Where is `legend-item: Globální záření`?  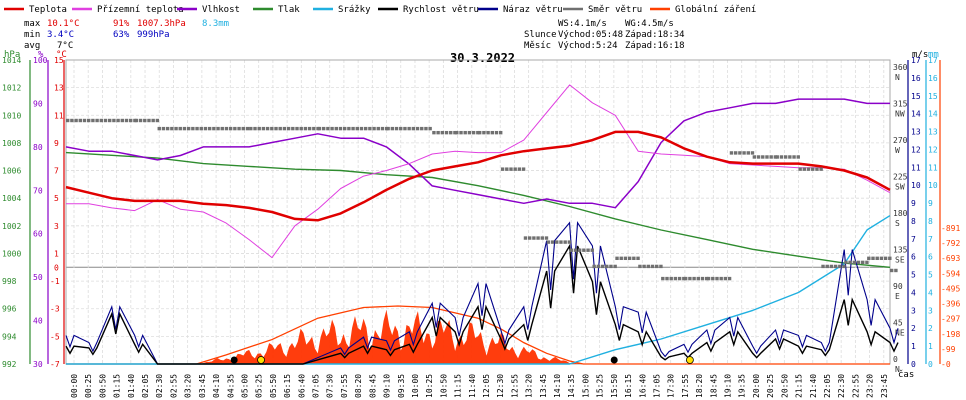
legend-item: Globální záření is located at coordinates (703, 10).